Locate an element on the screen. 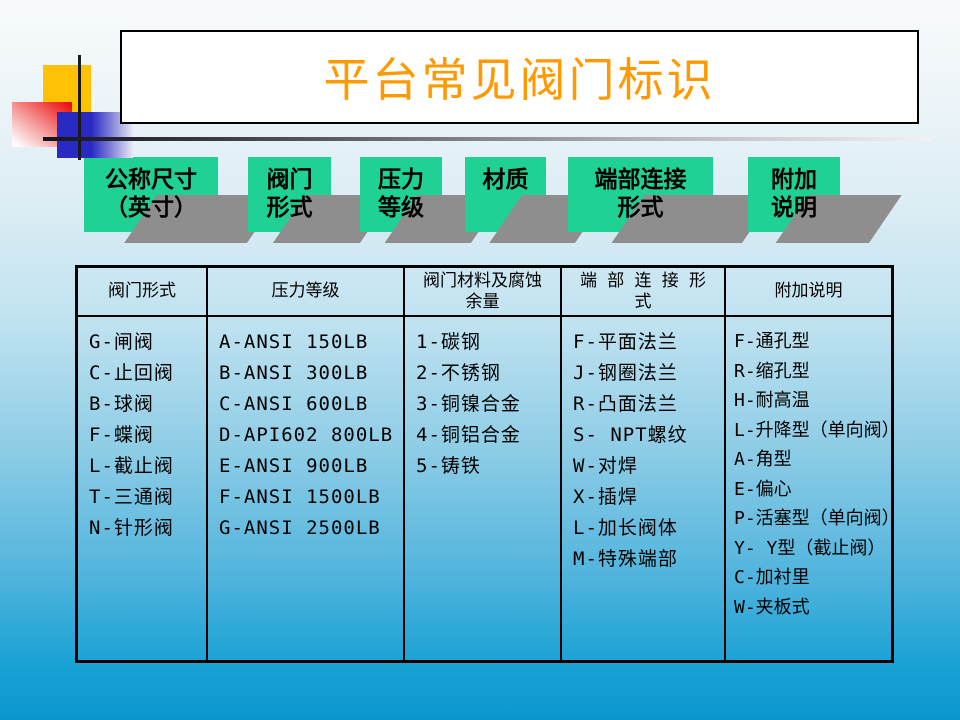  table-cell-line: F-蝶阀 is located at coordinates (121, 435).